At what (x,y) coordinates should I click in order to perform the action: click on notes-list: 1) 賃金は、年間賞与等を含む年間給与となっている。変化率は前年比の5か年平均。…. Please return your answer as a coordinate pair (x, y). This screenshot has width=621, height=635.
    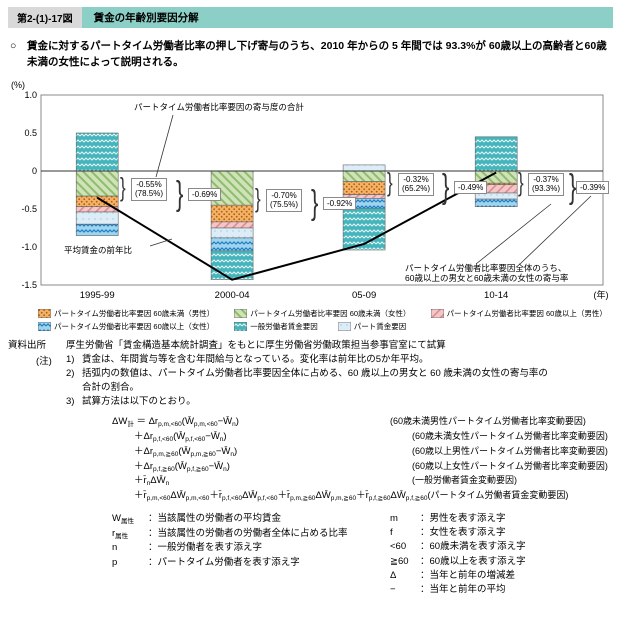
    Looking at the image, I should click on (309, 380).